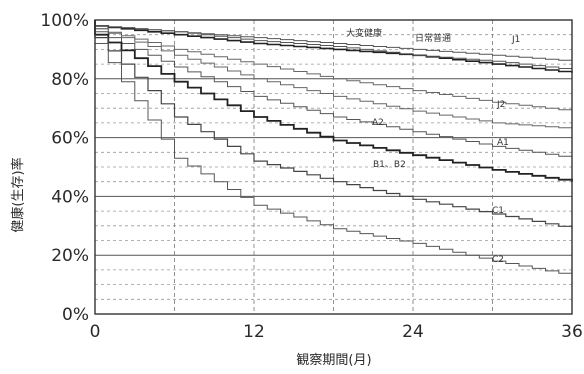  What do you see at coordinates (498, 211) in the screenshot?
I see `series-label-c1: C1` at bounding box center [498, 211].